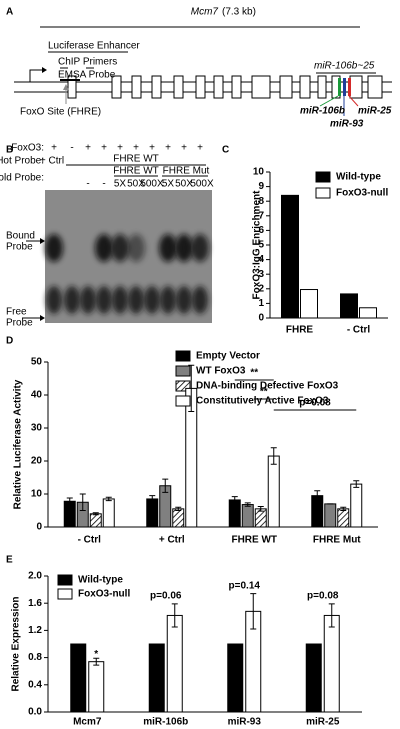 Image resolution: width=400 pixels, height=729 pixels. I want to click on label: FoxO Site (FHRE), so click(60, 112).